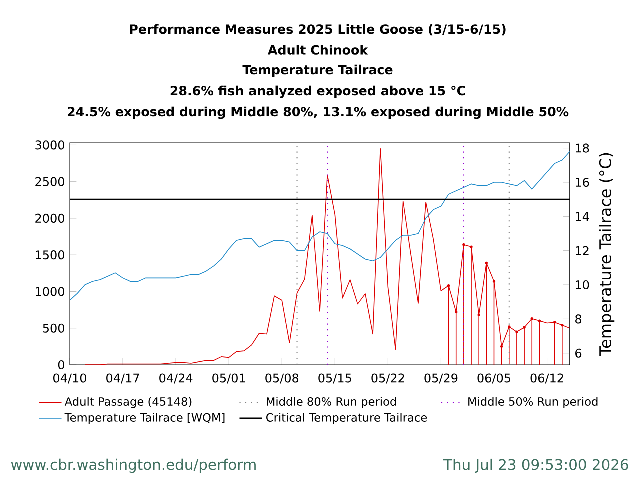 The height and width of the screenshot is (480, 640). What do you see at coordinates (583, 285) in the screenshot?
I see `y2-tick-label: 10` at bounding box center [583, 285].